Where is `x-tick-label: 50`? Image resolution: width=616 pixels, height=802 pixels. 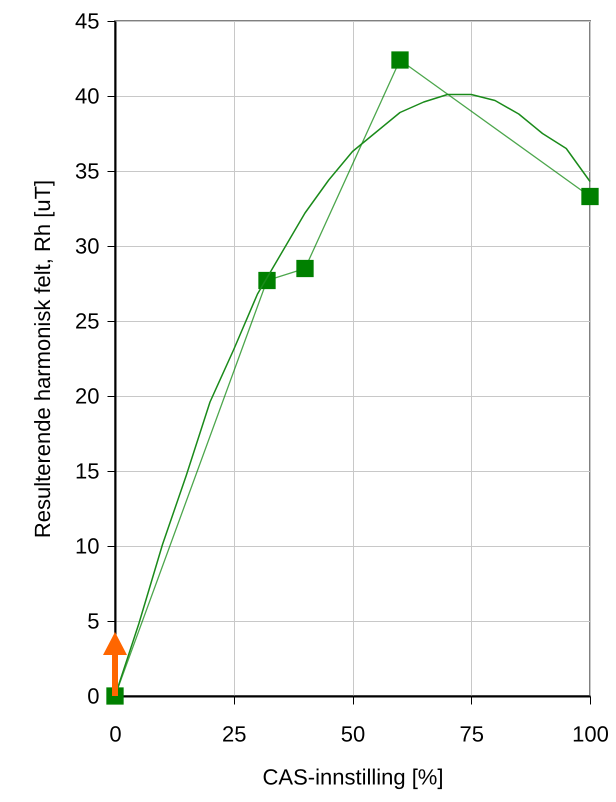
x-tick-label: 50 is located at coordinates (353, 734).